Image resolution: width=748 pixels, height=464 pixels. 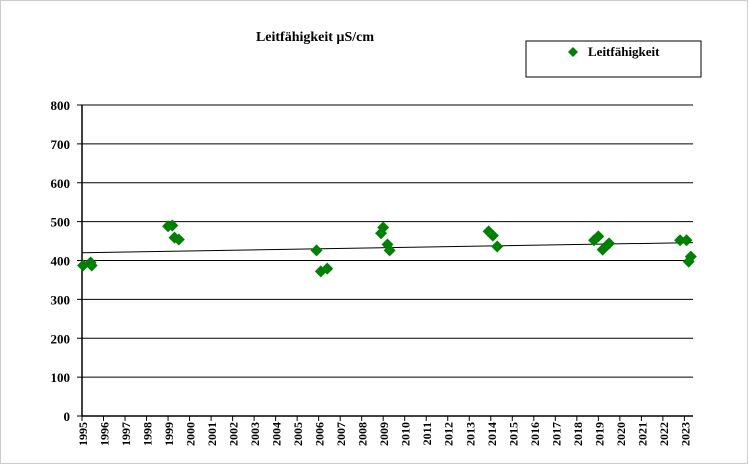 What do you see at coordinates (105, 434) in the screenshot?
I see `x-tick-label: 1996` at bounding box center [105, 434].